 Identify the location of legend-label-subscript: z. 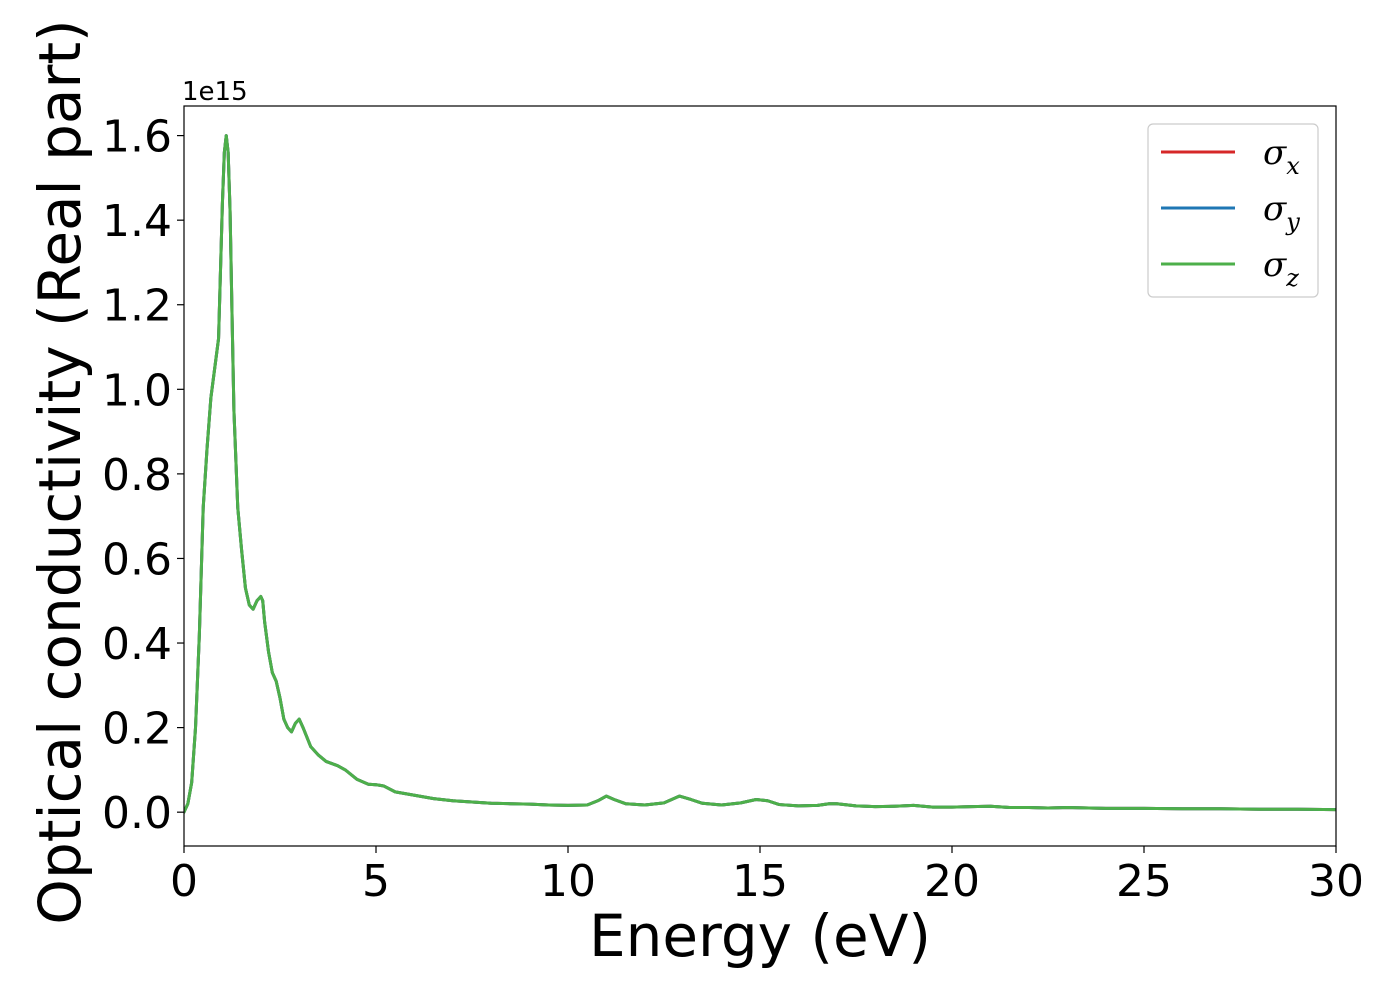
(1292, 278).